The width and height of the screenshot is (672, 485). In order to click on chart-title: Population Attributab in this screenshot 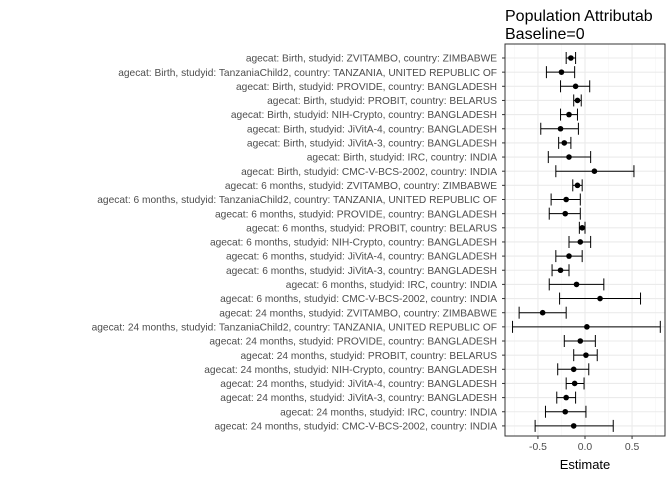, I will do `click(579, 16)`.